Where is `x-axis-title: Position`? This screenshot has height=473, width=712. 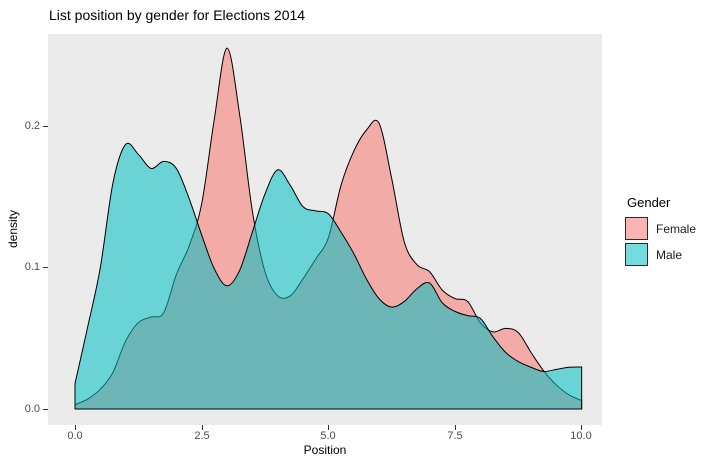
x-axis-title: Position is located at coordinates (325, 450).